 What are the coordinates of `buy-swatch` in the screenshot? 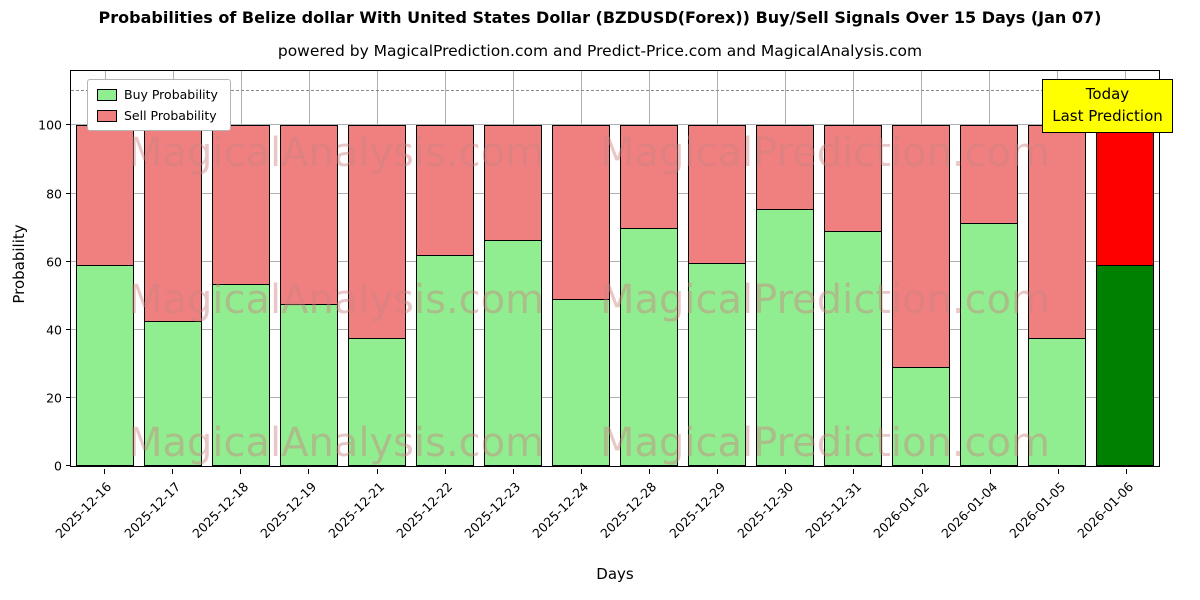 It's located at (107, 94).